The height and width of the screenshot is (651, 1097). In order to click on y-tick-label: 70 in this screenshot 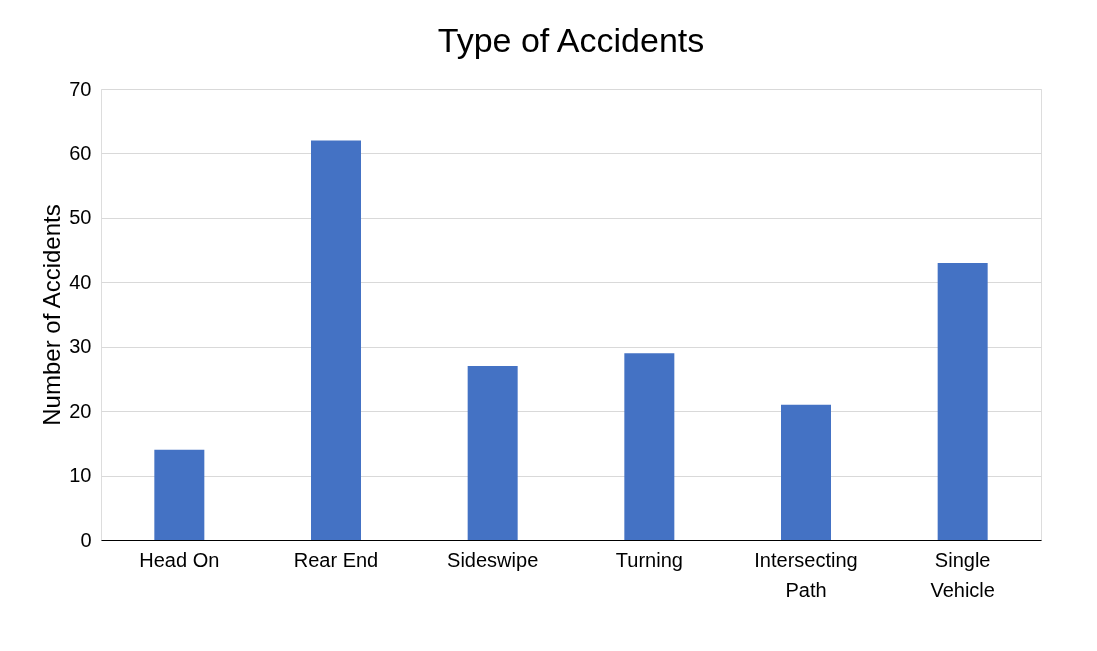, I will do `click(80, 88)`.